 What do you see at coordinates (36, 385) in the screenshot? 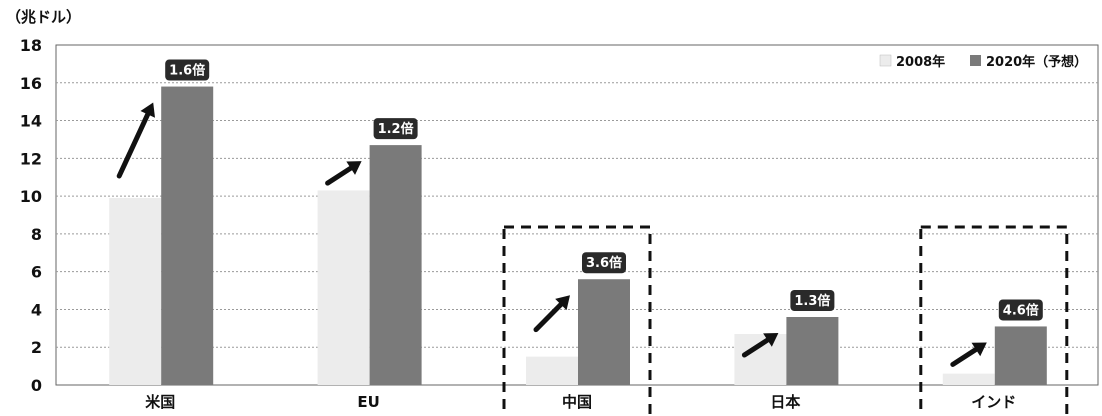
I see `y-tick-label: 0` at bounding box center [36, 385].